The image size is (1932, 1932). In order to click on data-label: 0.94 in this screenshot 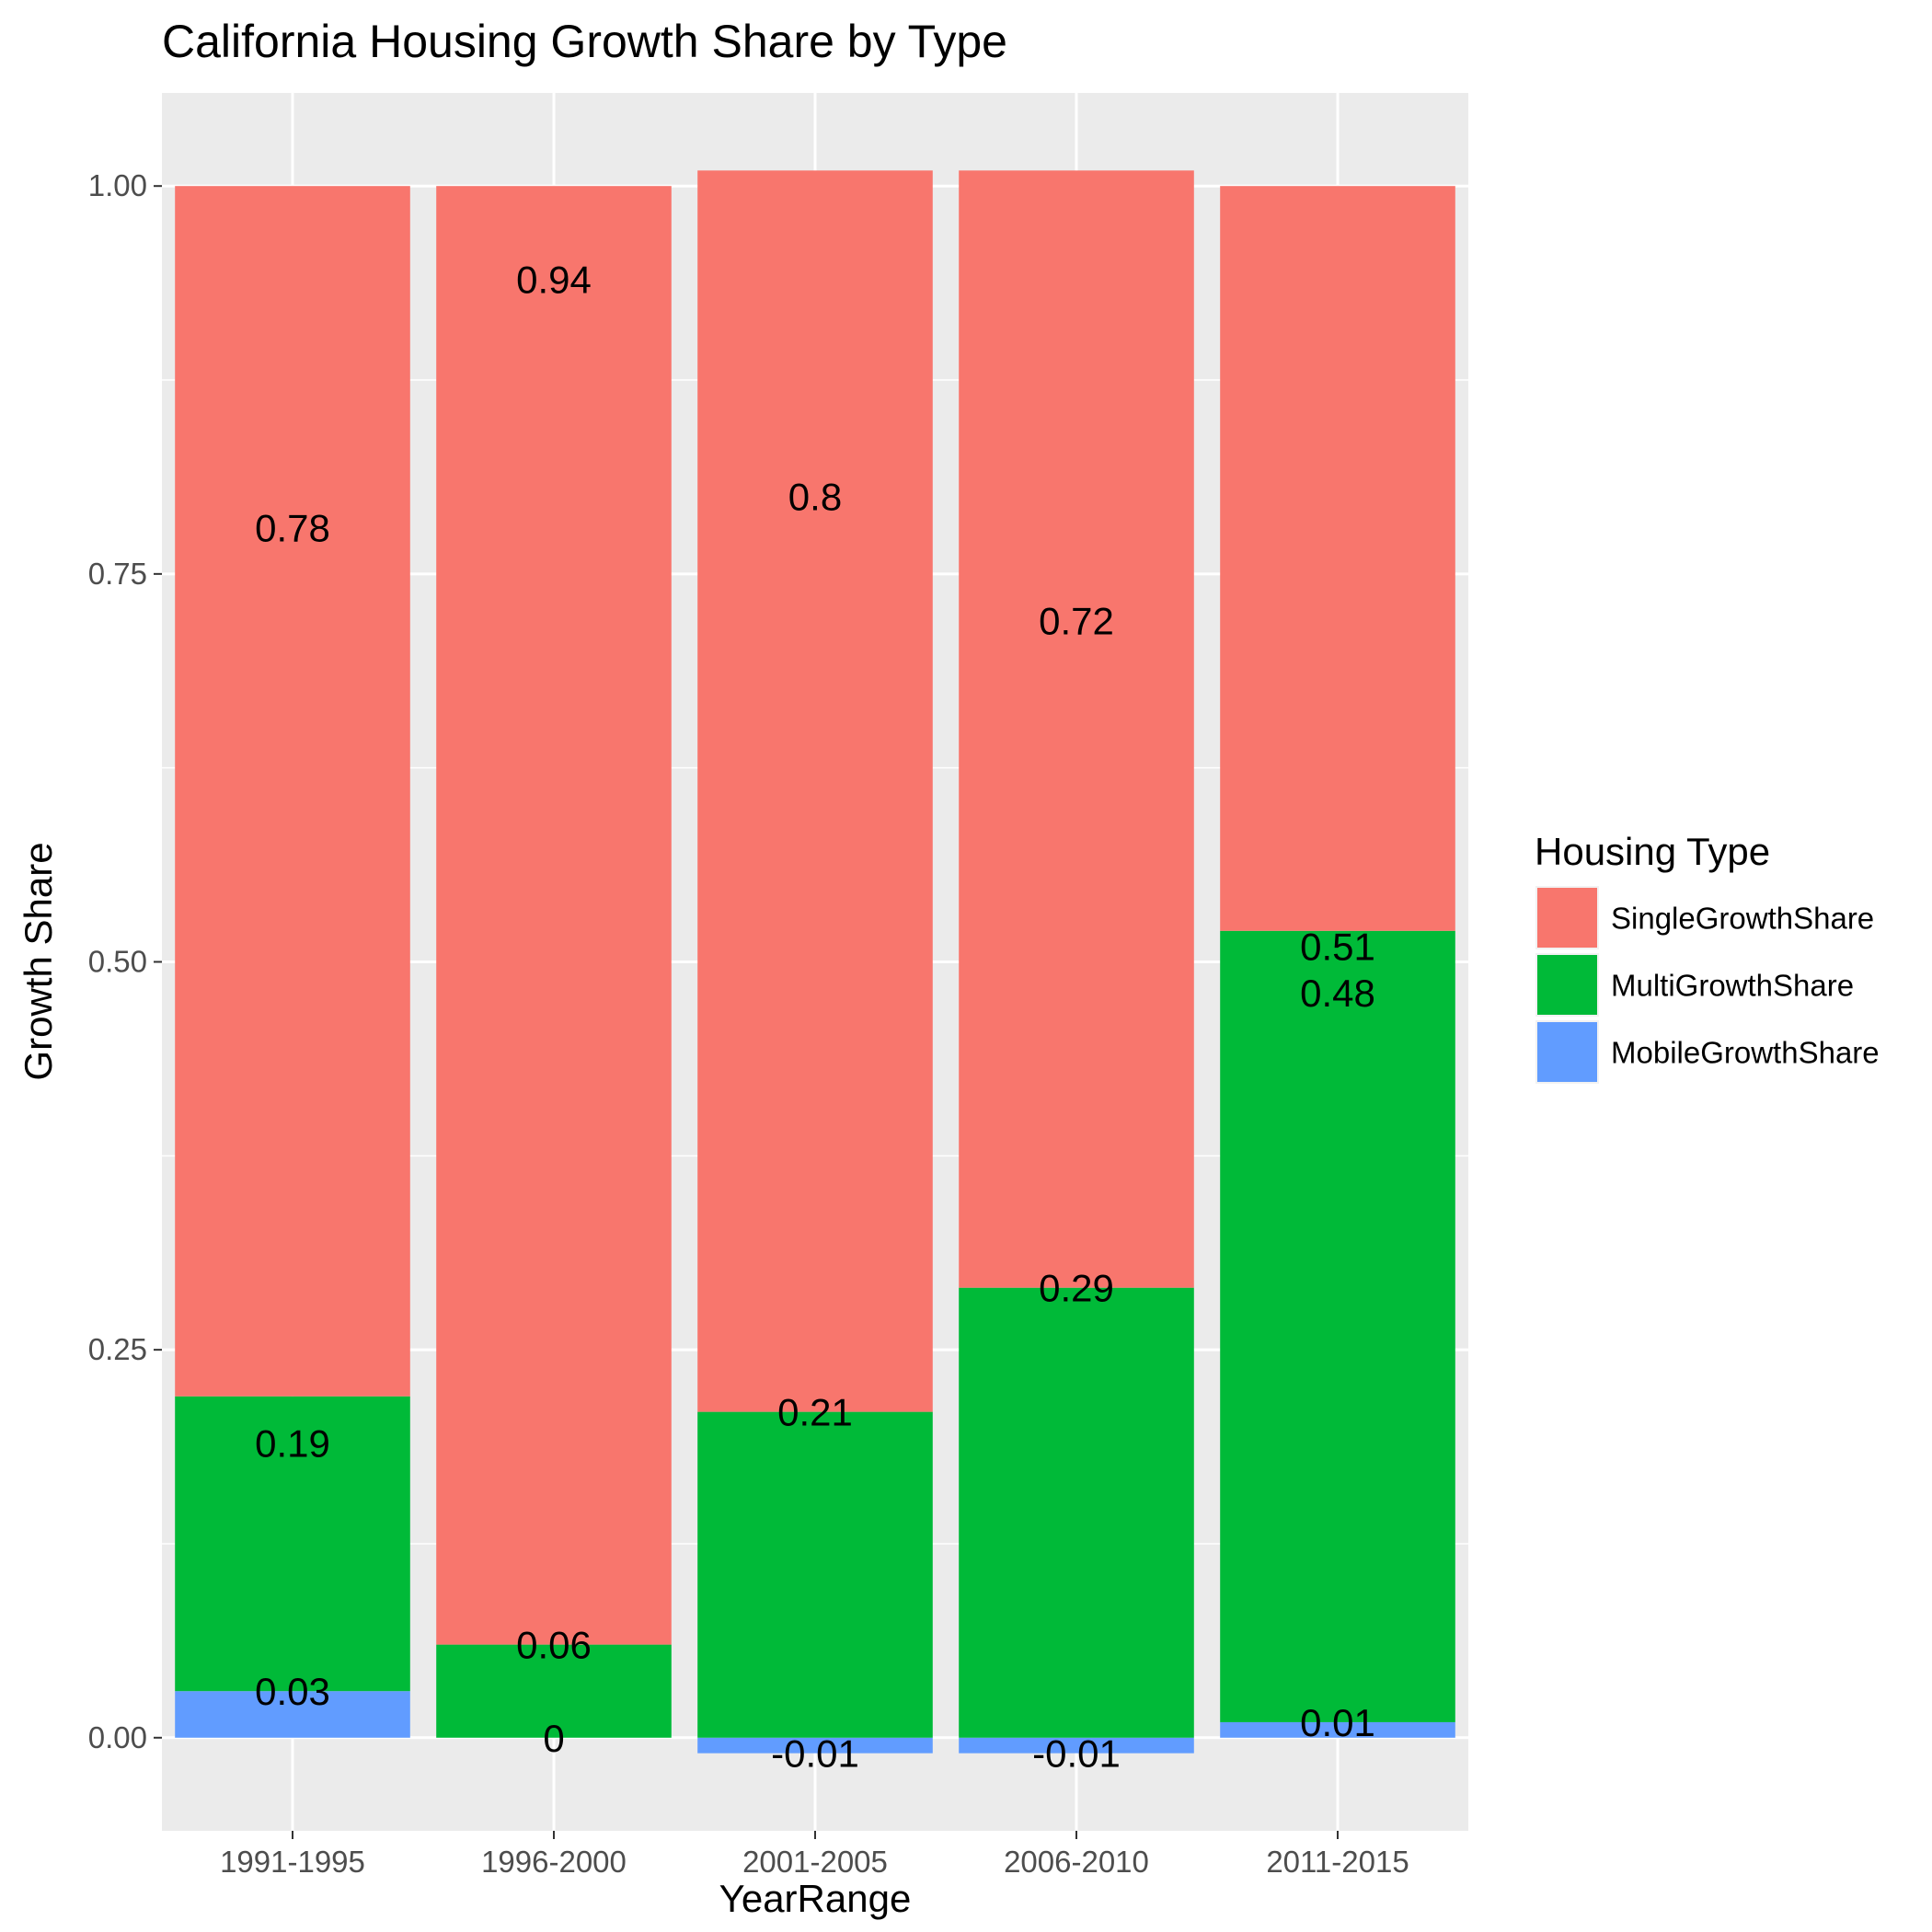, I will do `click(554, 279)`.